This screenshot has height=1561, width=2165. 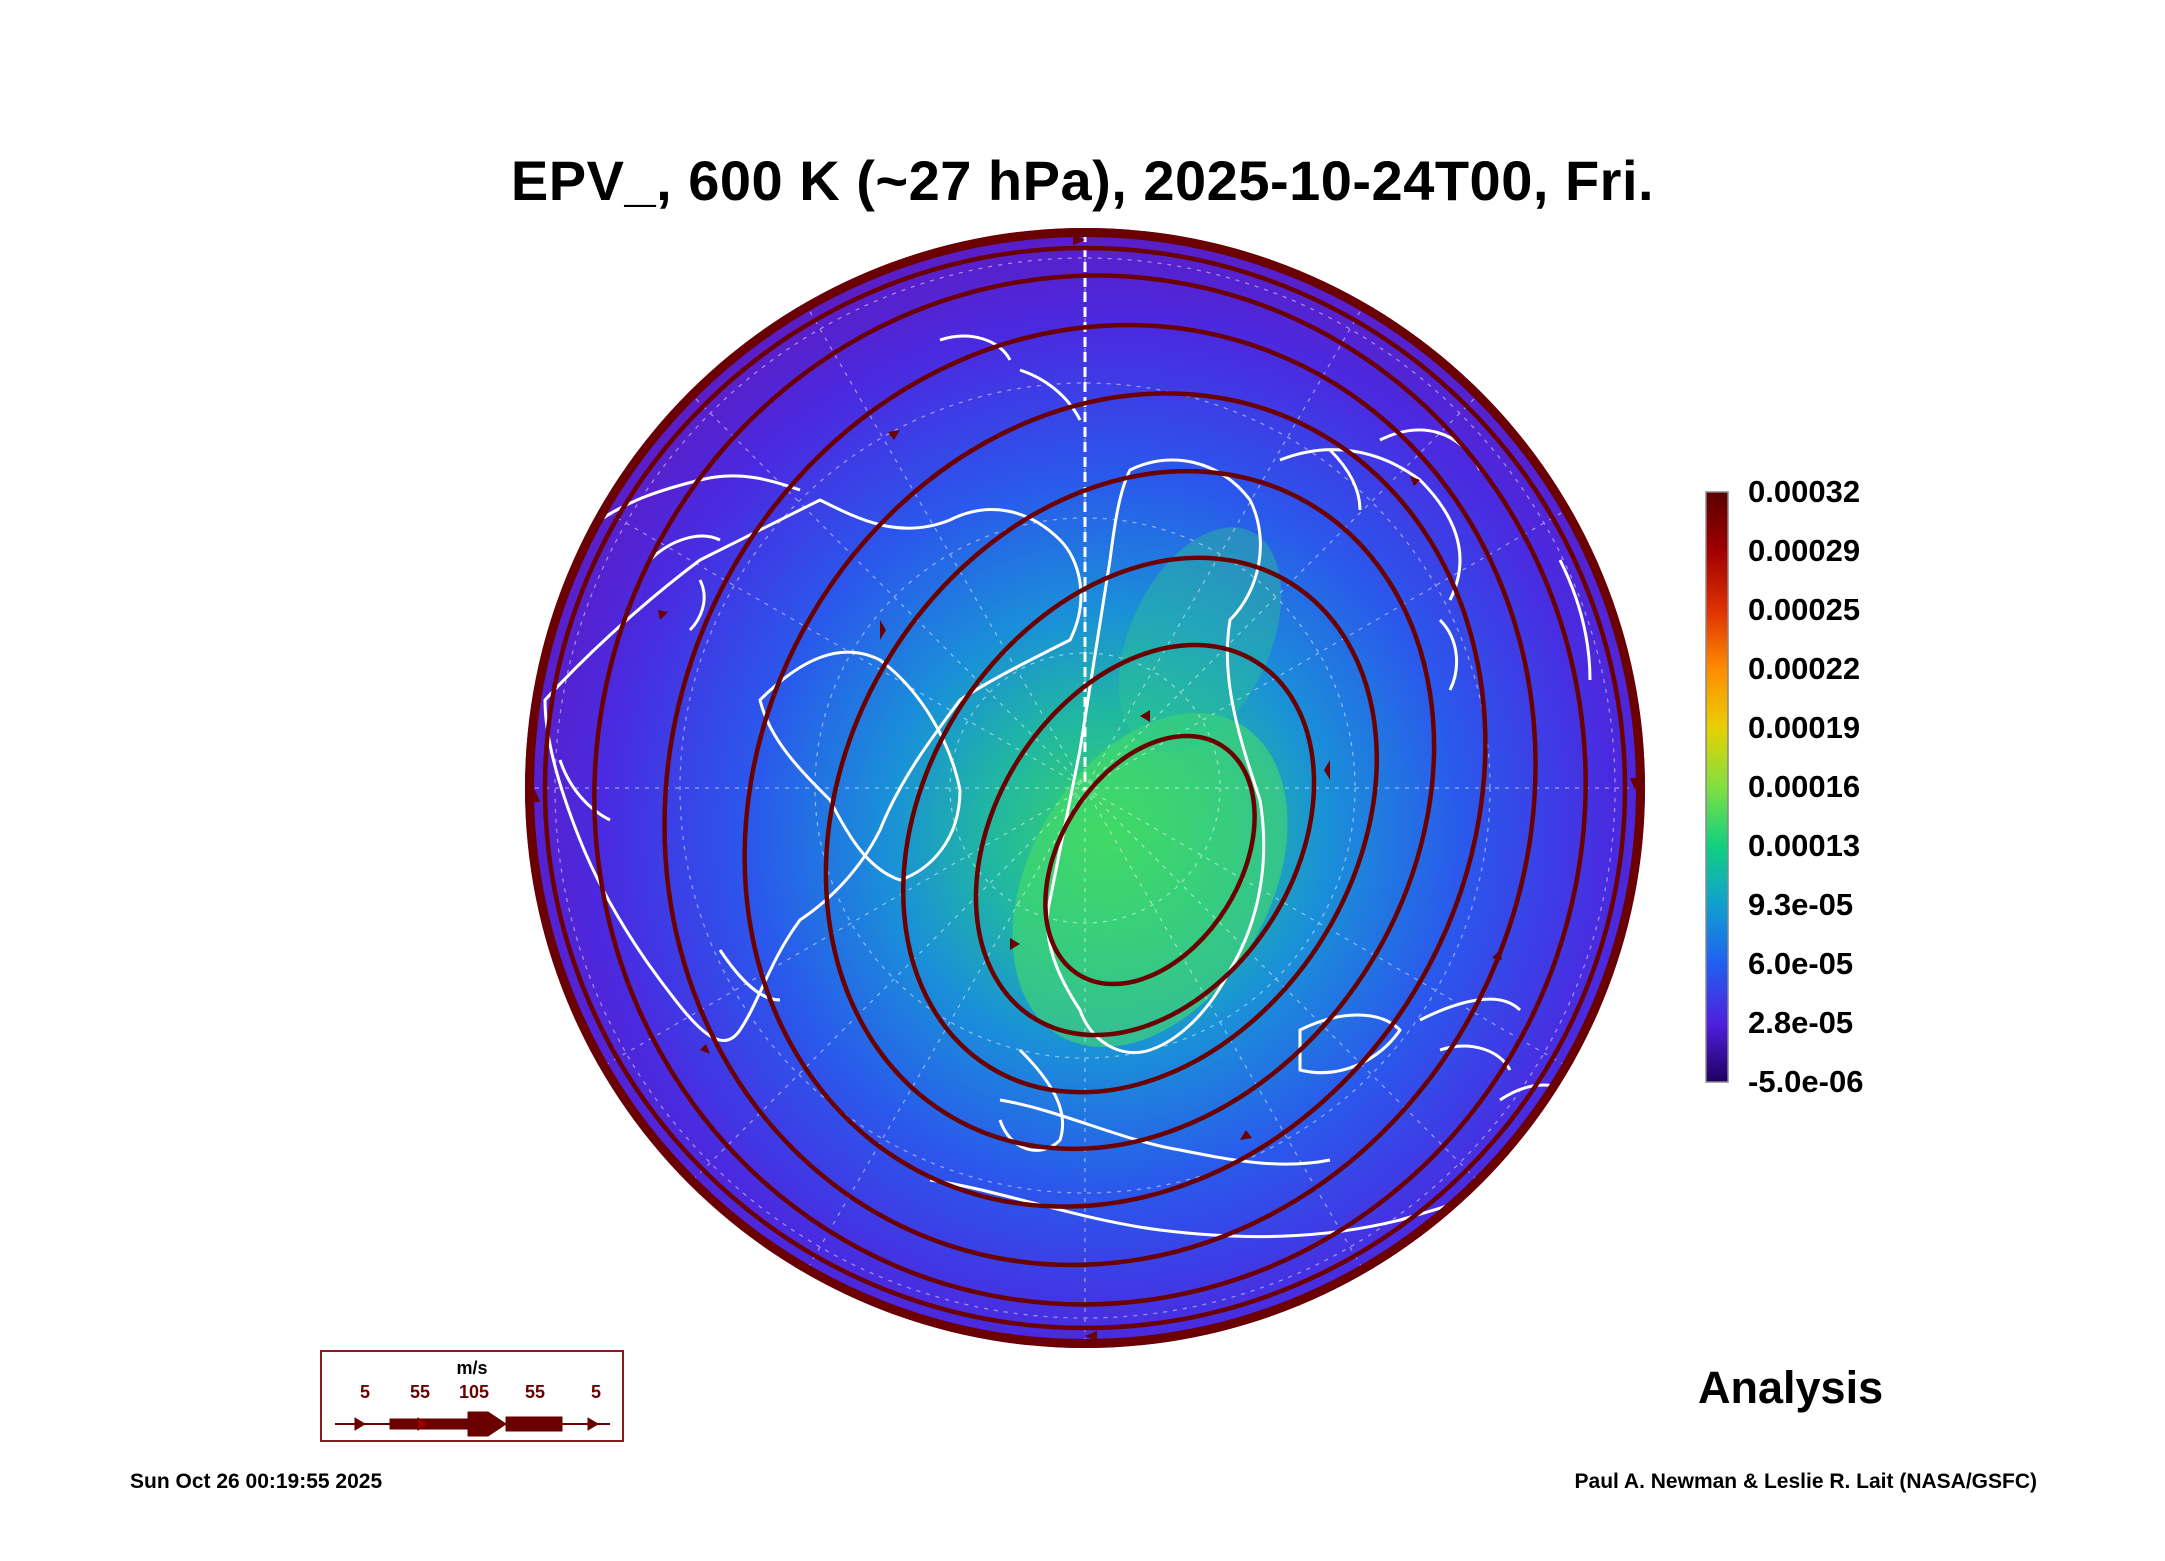 What do you see at coordinates (1801, 904) in the screenshot?
I see `colorbar-label: 9.3e-05` at bounding box center [1801, 904].